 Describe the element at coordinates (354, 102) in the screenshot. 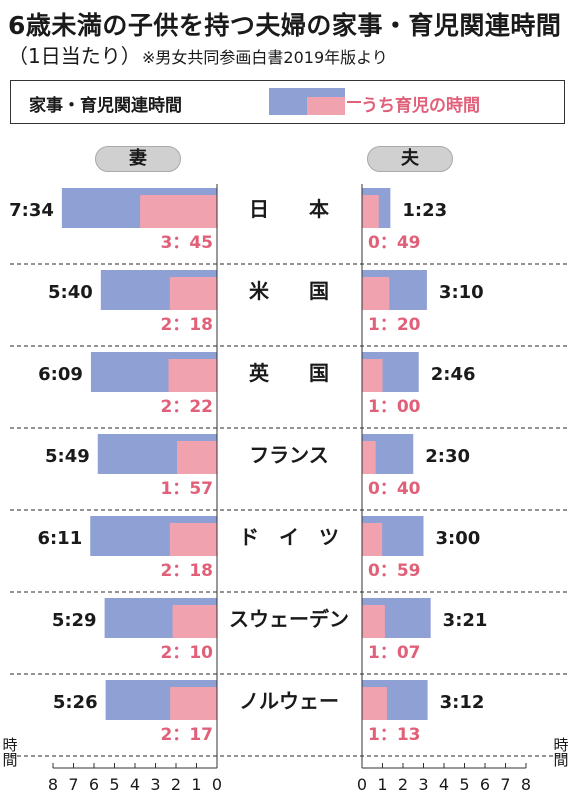

I see `legend-connector` at that location.